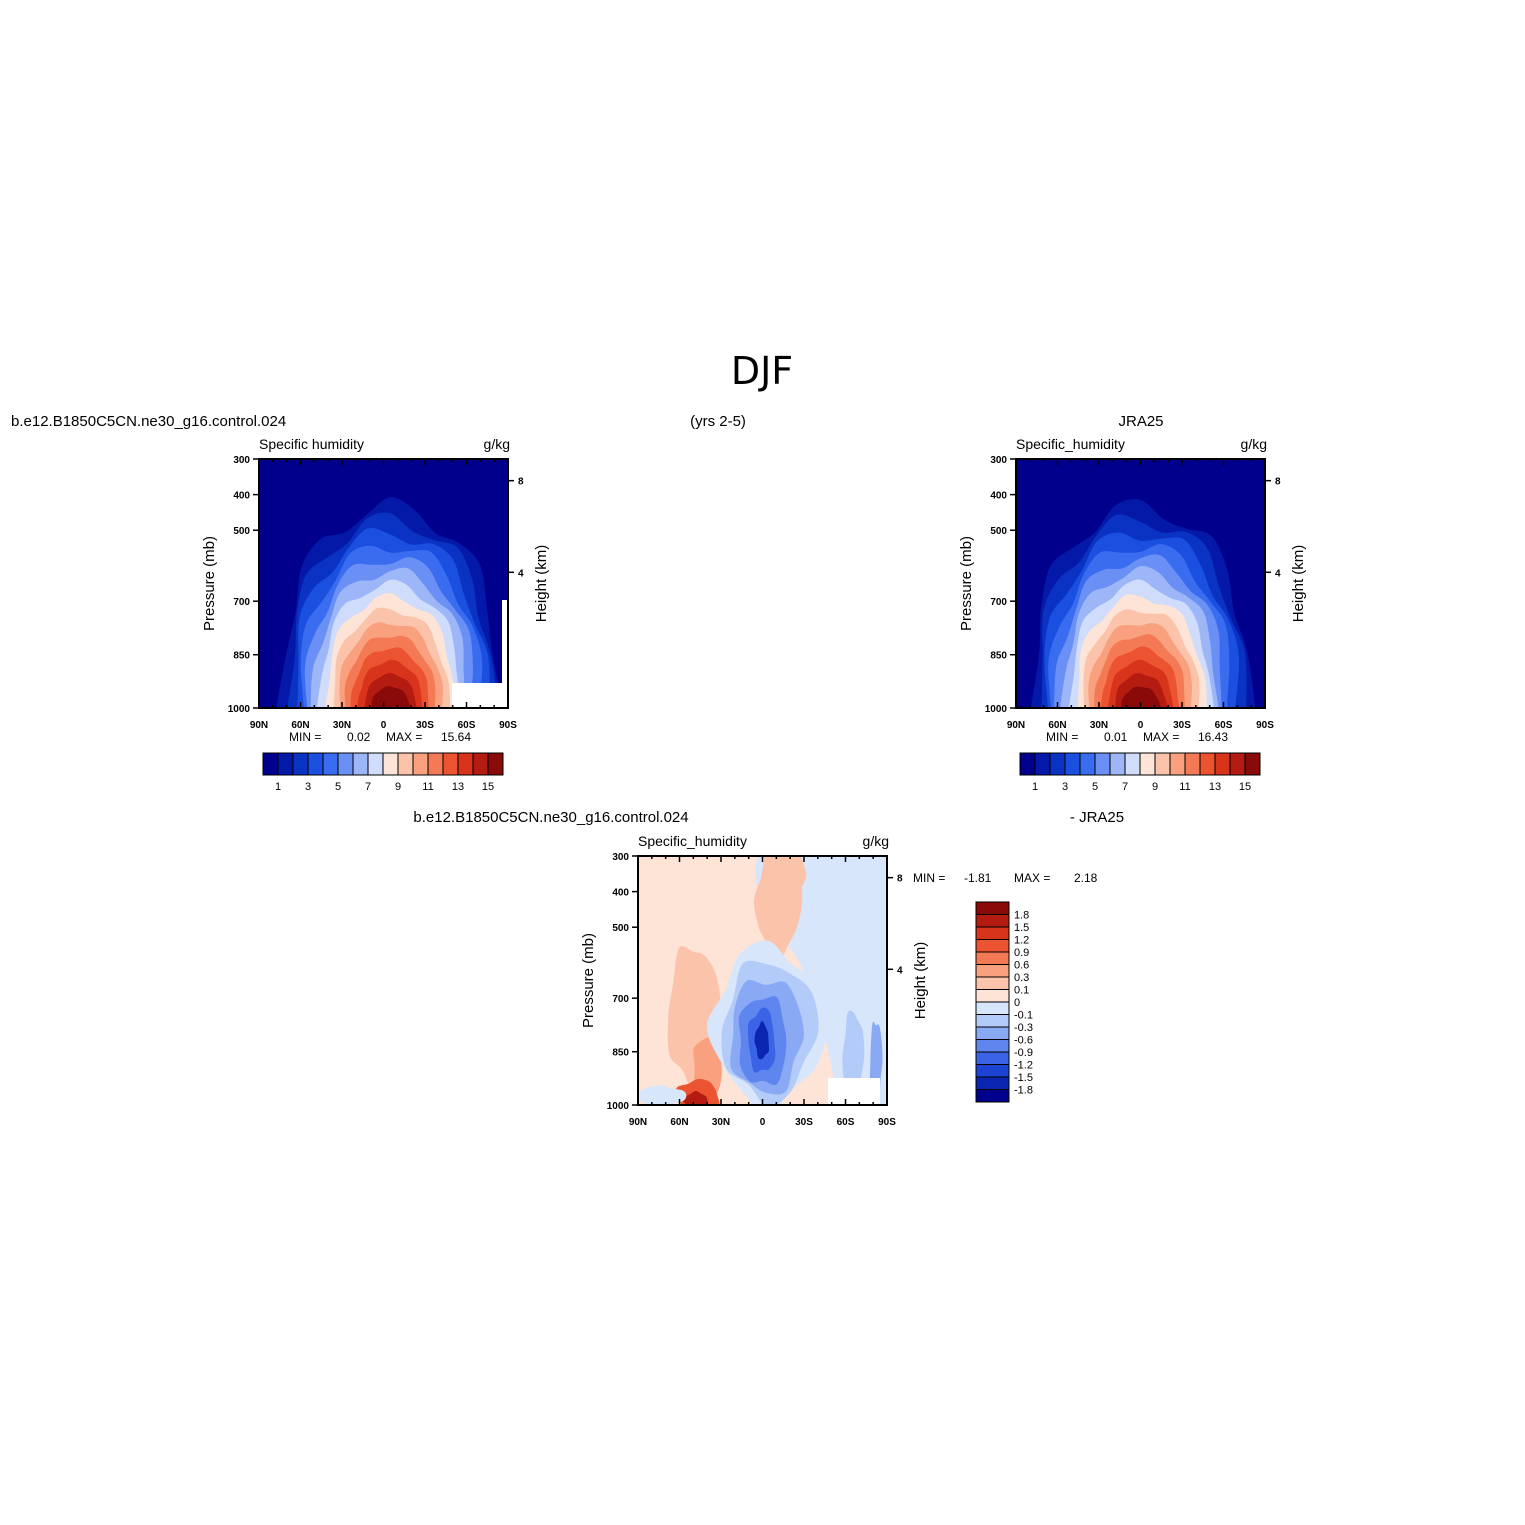 The height and width of the screenshot is (1525, 1525). What do you see at coordinates (1184, 787) in the screenshot?
I see `obs-colorbar-label: 11` at bounding box center [1184, 787].